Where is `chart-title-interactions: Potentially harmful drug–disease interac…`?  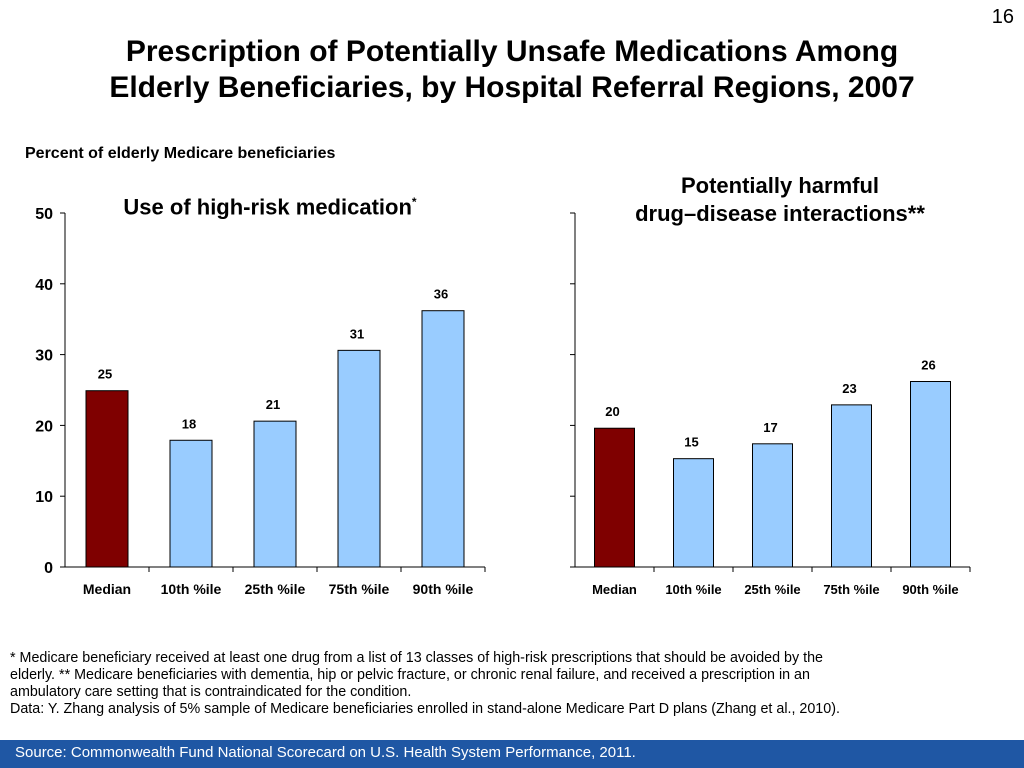
chart-title-interactions: Potentially harmful drug–disease interac… is located at coordinates (780, 200).